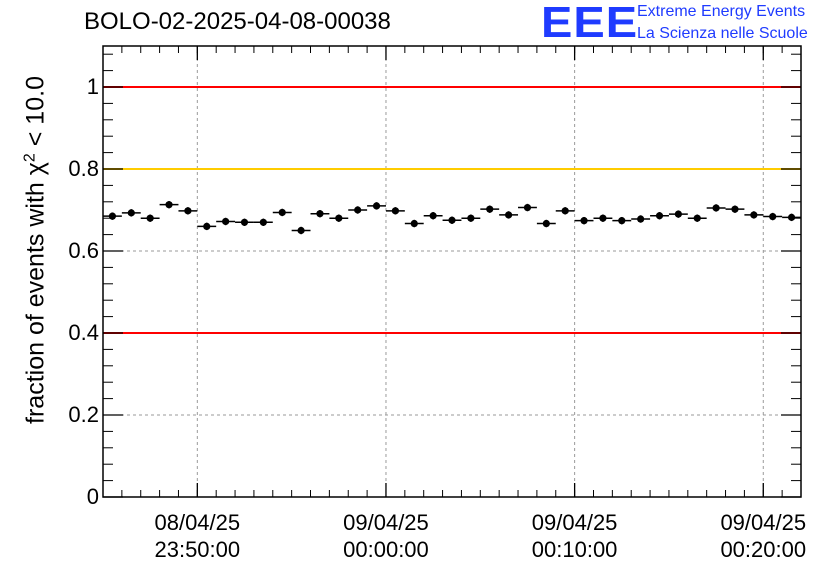 The height and width of the screenshot is (572, 836). What do you see at coordinates (386, 549) in the screenshot?
I see `x-tick-time: 00:00:00` at bounding box center [386, 549].